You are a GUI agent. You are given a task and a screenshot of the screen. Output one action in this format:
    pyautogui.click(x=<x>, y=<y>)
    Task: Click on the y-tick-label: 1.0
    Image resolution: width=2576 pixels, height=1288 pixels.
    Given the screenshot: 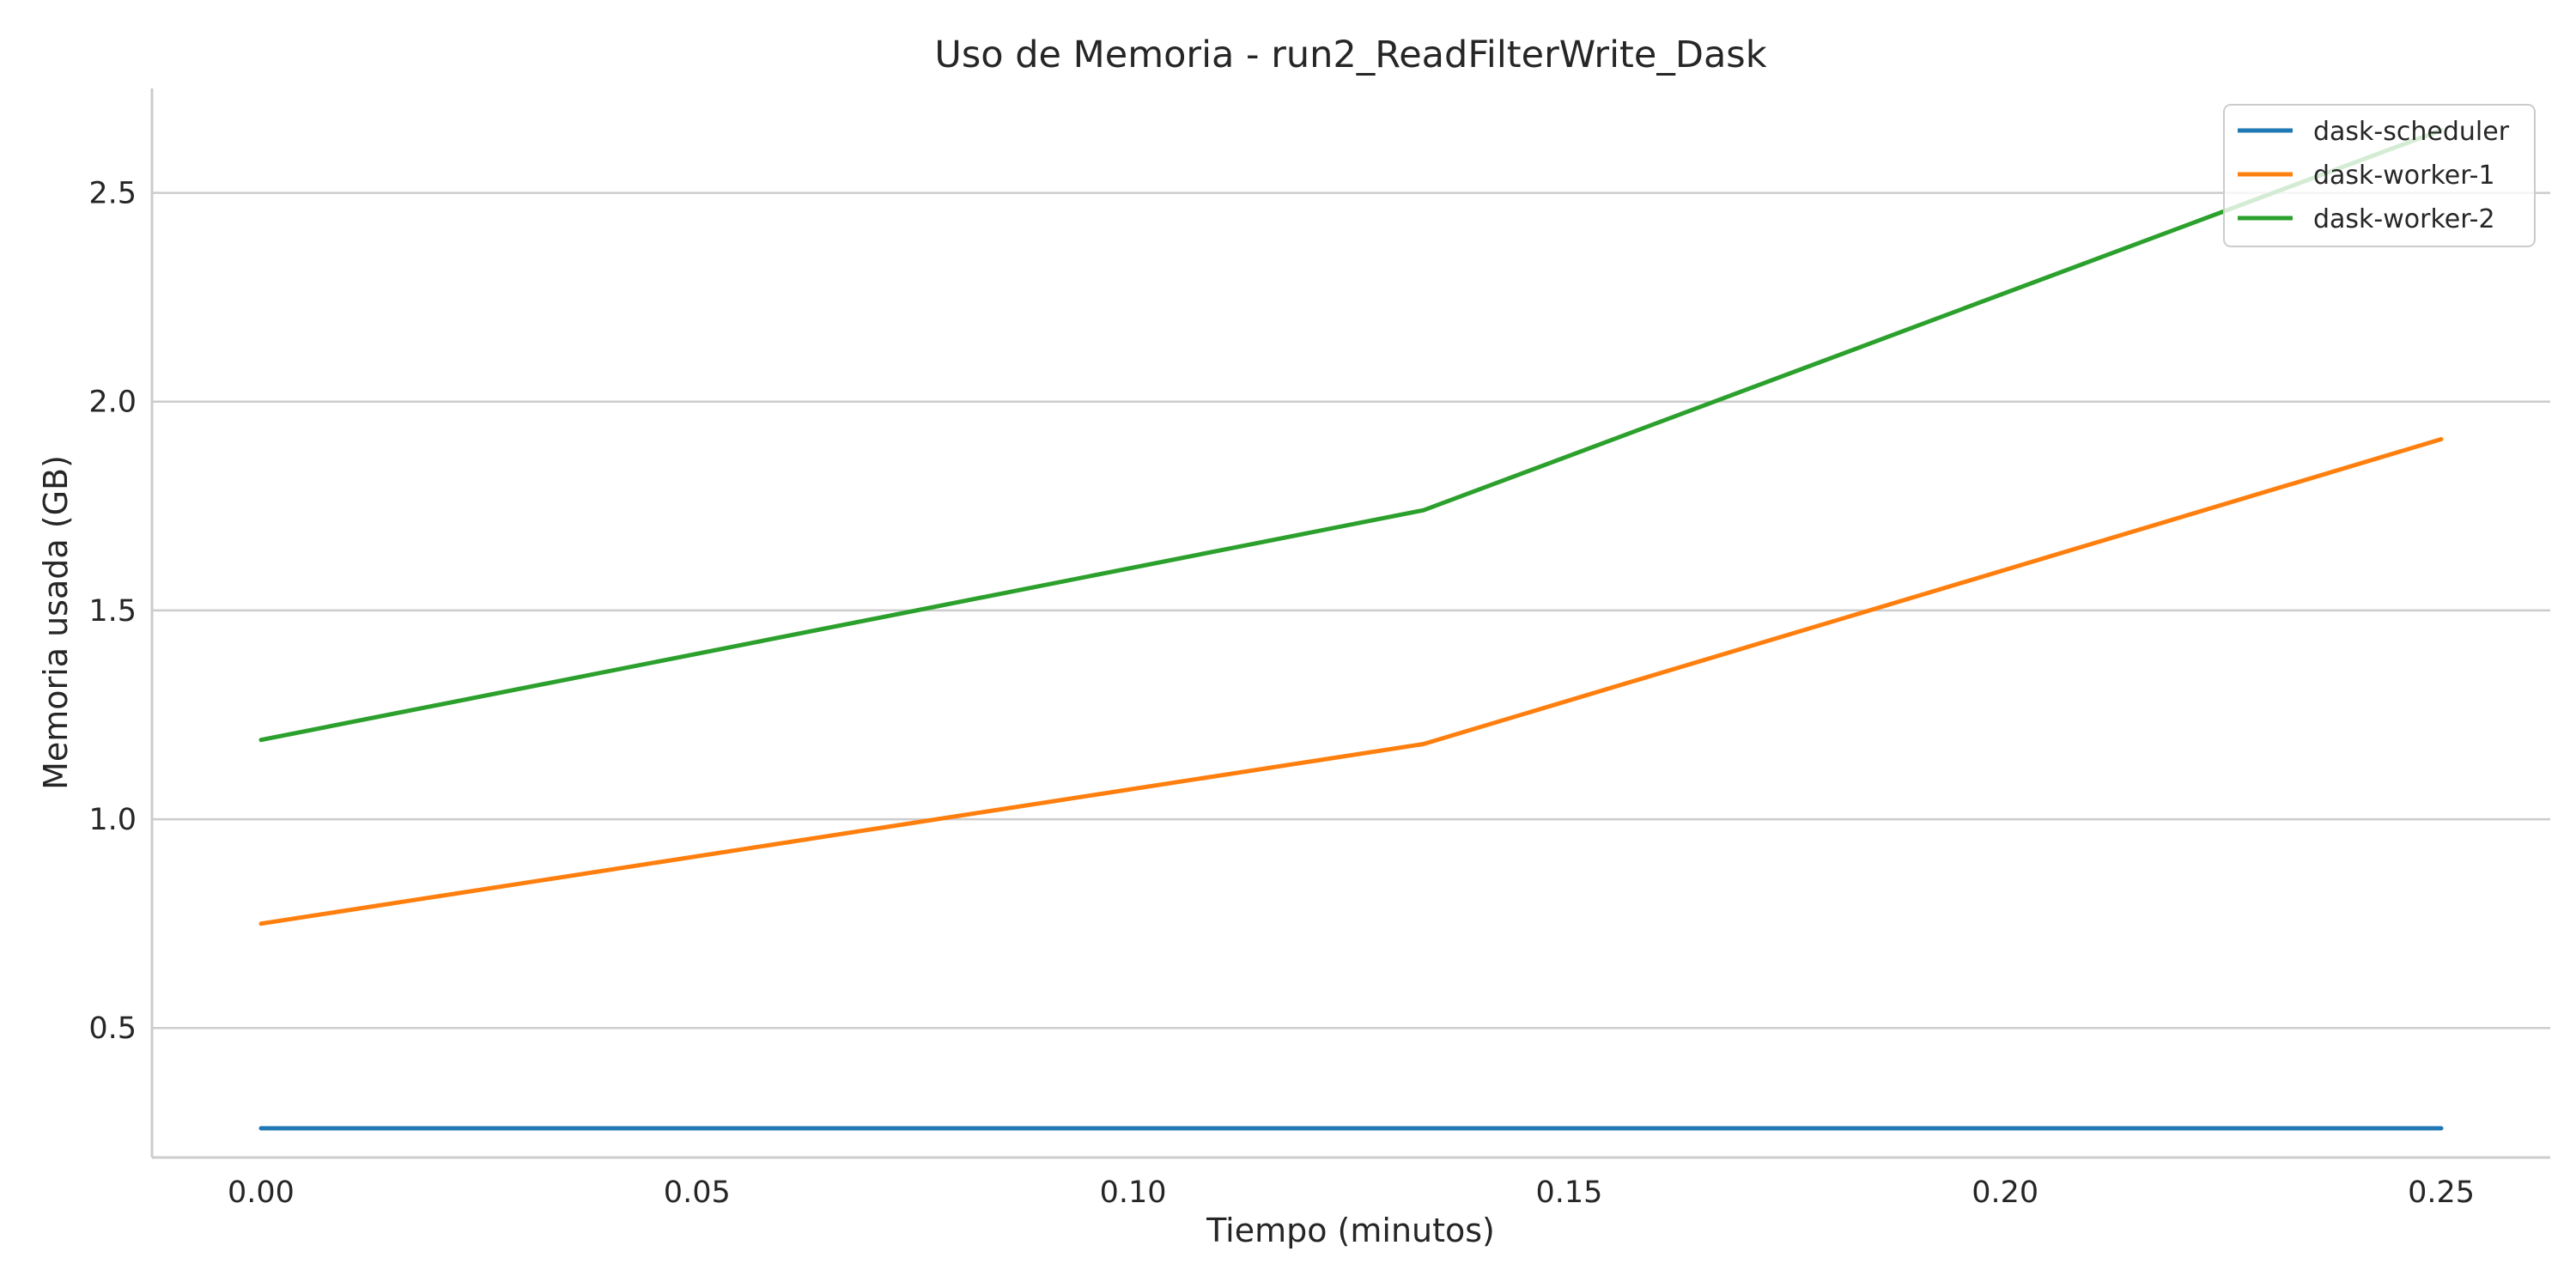 What is the action you would take?
    pyautogui.click(x=112, y=820)
    